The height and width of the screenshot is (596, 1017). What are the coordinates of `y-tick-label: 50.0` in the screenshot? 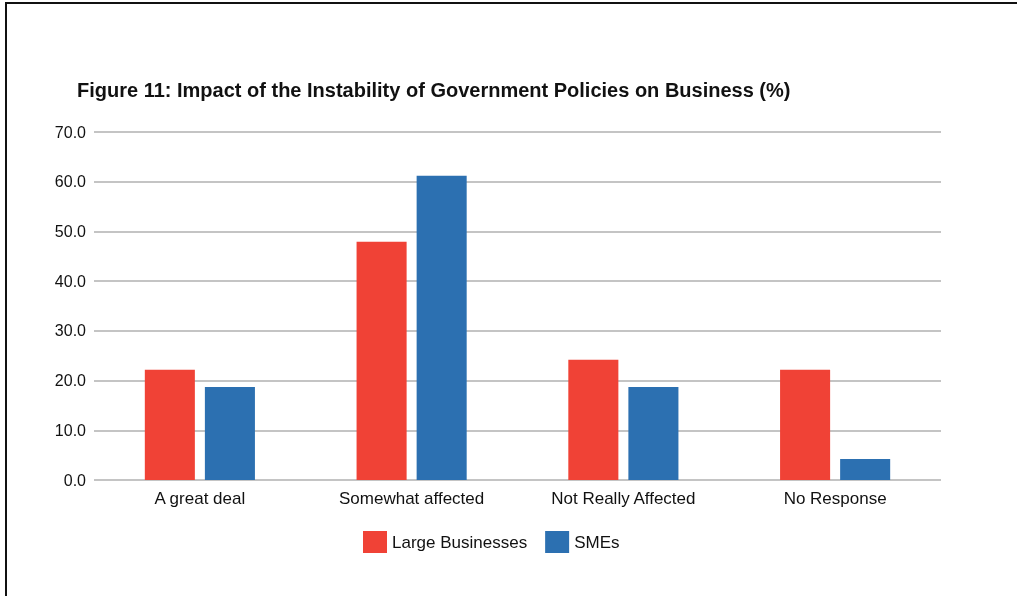 It's located at (70, 231).